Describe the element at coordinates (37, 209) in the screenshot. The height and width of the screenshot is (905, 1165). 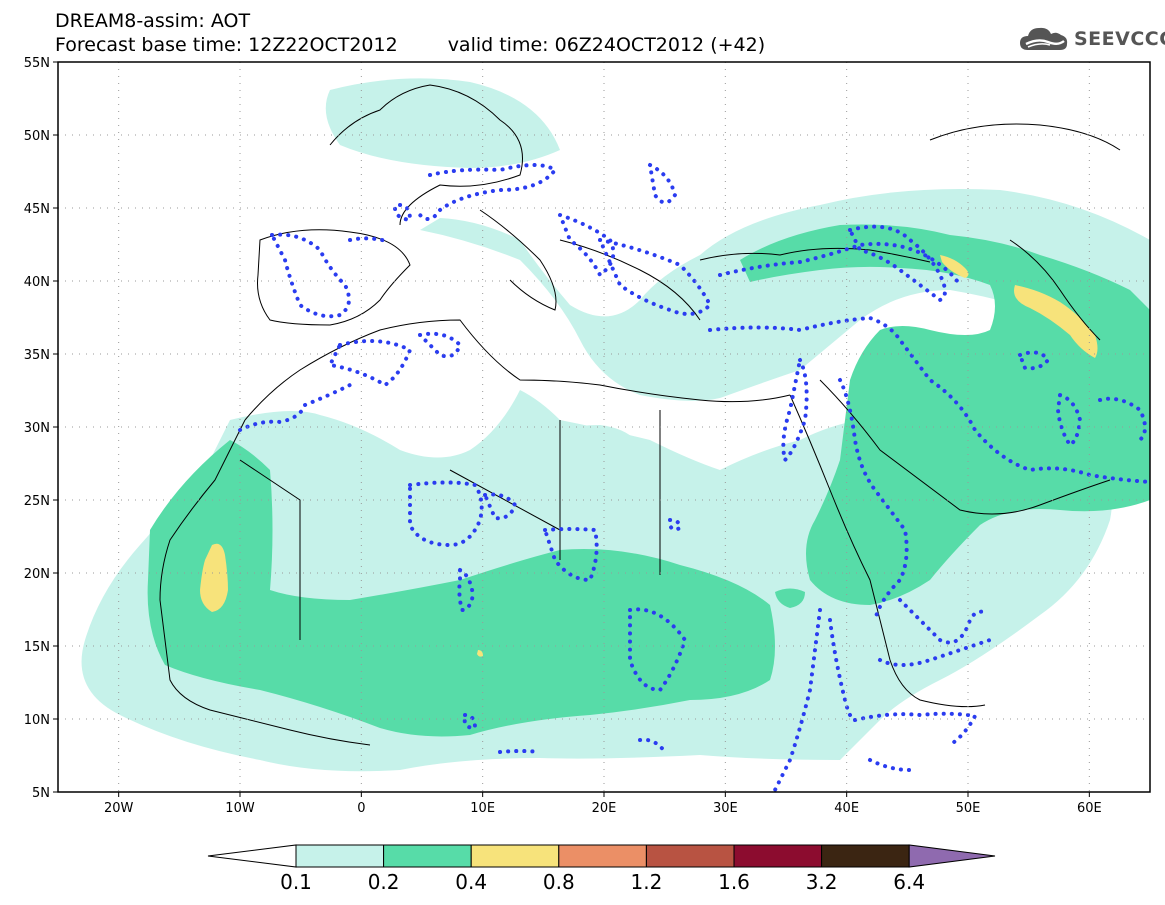
I see `lat-label: 45N` at that location.